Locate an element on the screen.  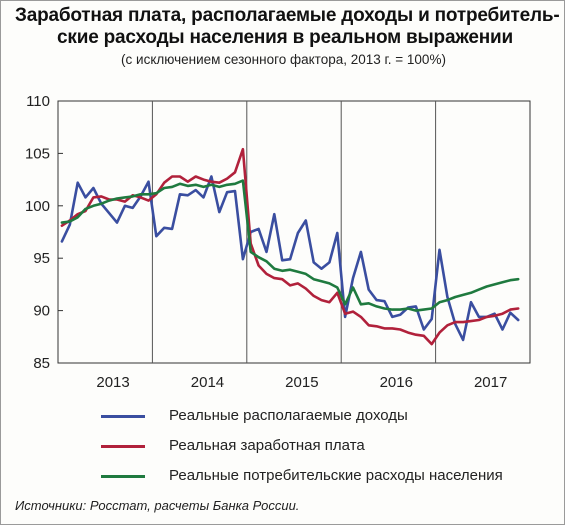
legend-label-disposable-income: Реальные располагаемые доходы is located at coordinates (288, 415).